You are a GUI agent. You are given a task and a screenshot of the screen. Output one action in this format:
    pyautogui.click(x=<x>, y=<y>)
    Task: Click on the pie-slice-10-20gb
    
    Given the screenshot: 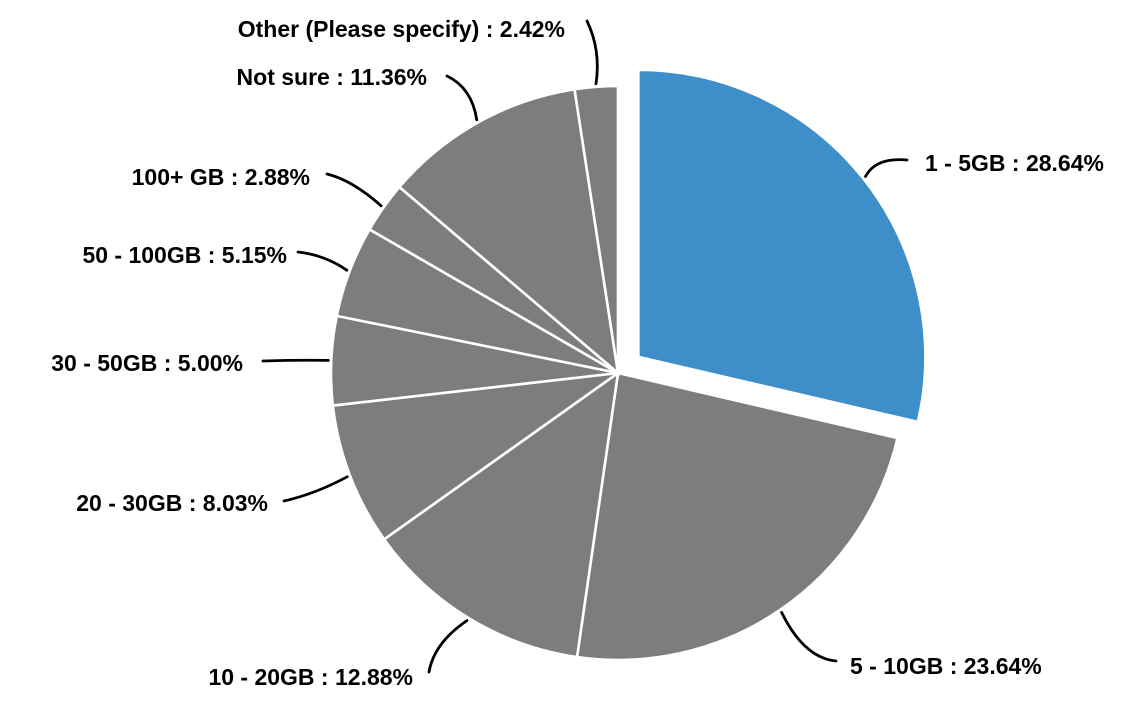 What is the action you would take?
    pyautogui.click(x=501, y=514)
    